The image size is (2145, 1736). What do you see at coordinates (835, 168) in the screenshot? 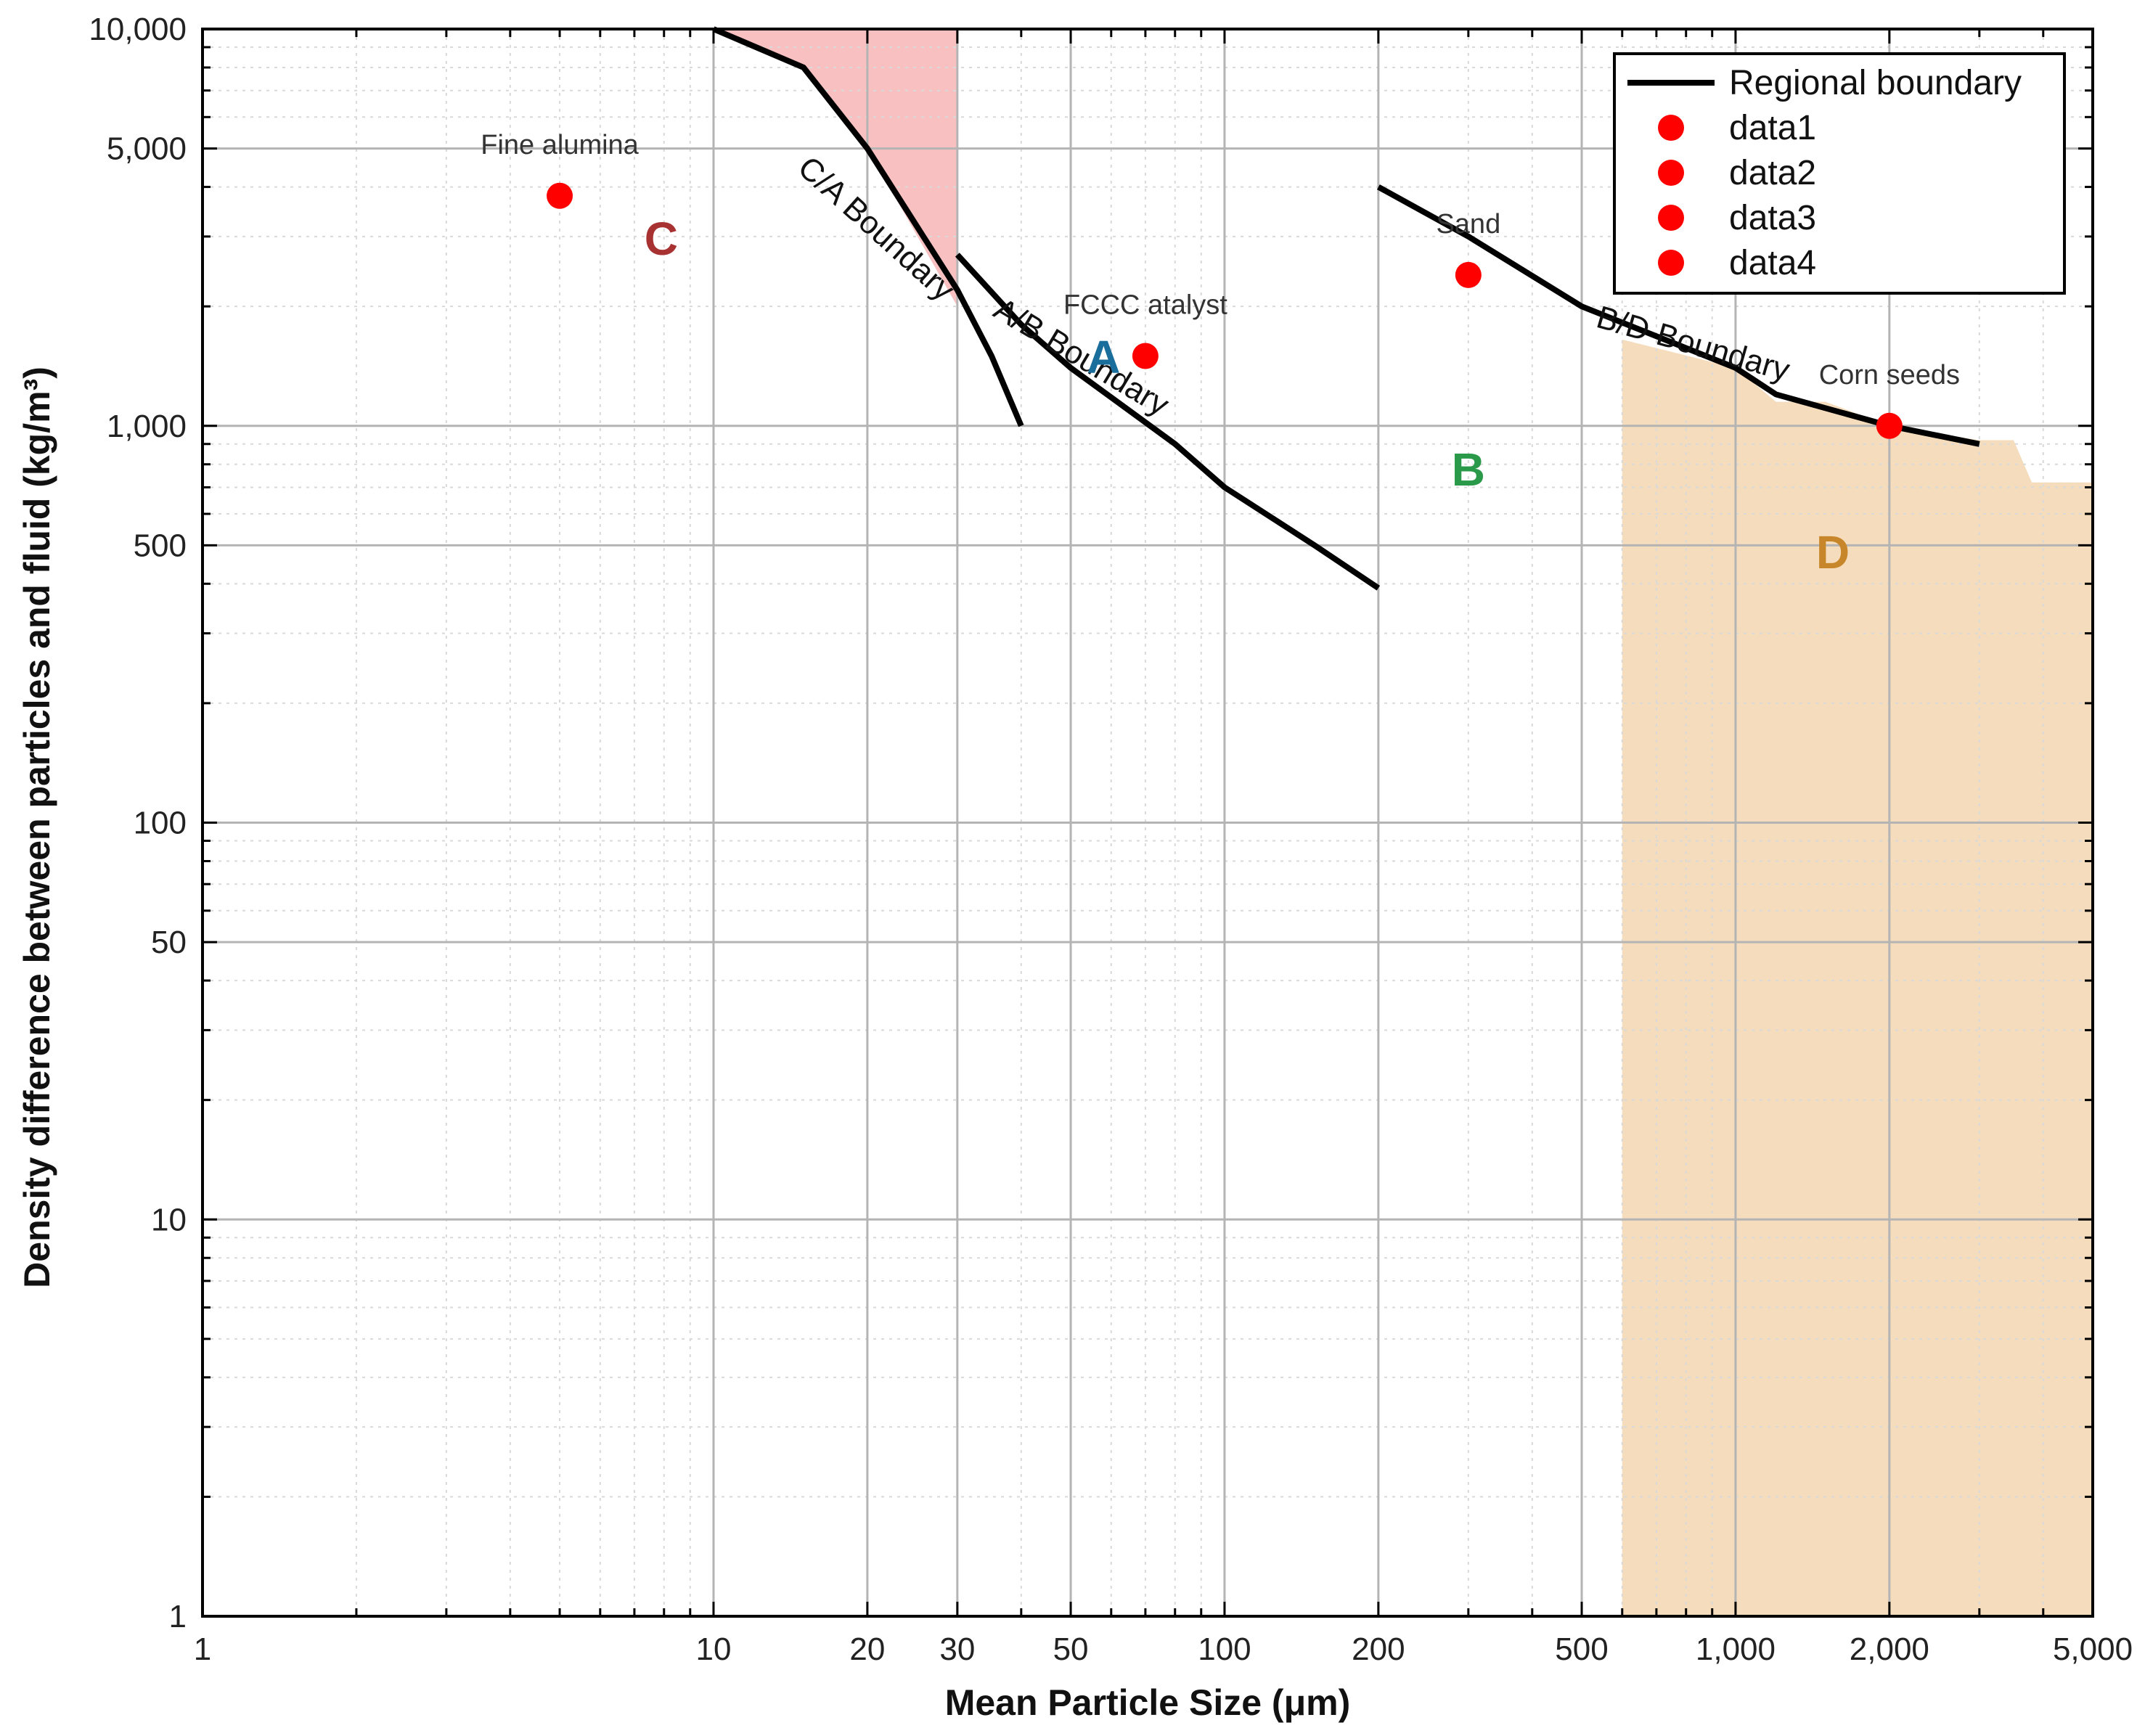
I see `c-region-fill` at bounding box center [835, 168].